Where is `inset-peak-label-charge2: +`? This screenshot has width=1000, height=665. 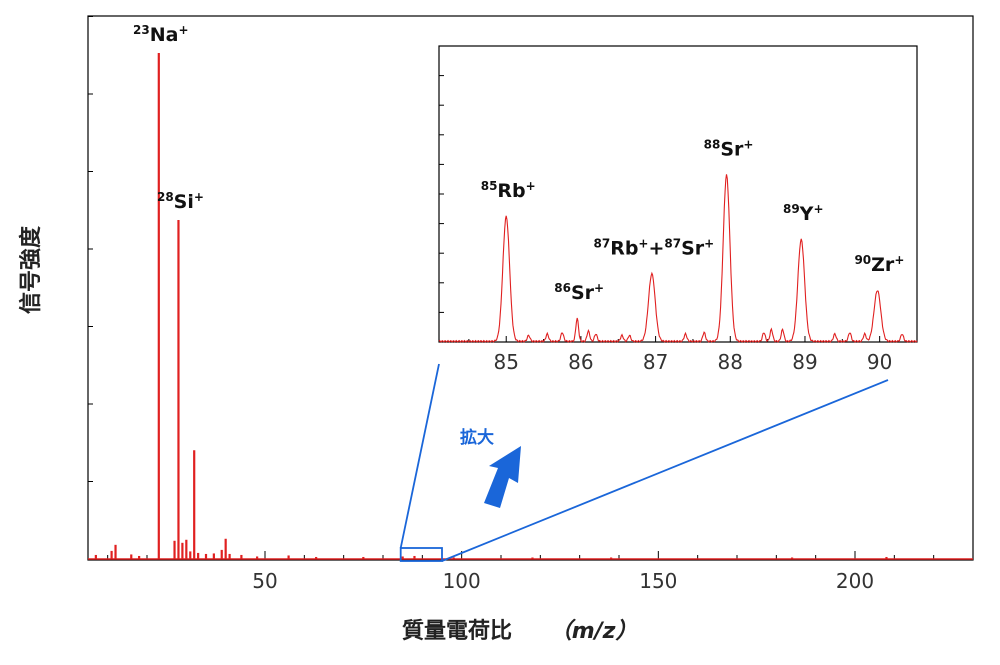 inset-peak-label-charge2: + is located at coordinates (709, 244).